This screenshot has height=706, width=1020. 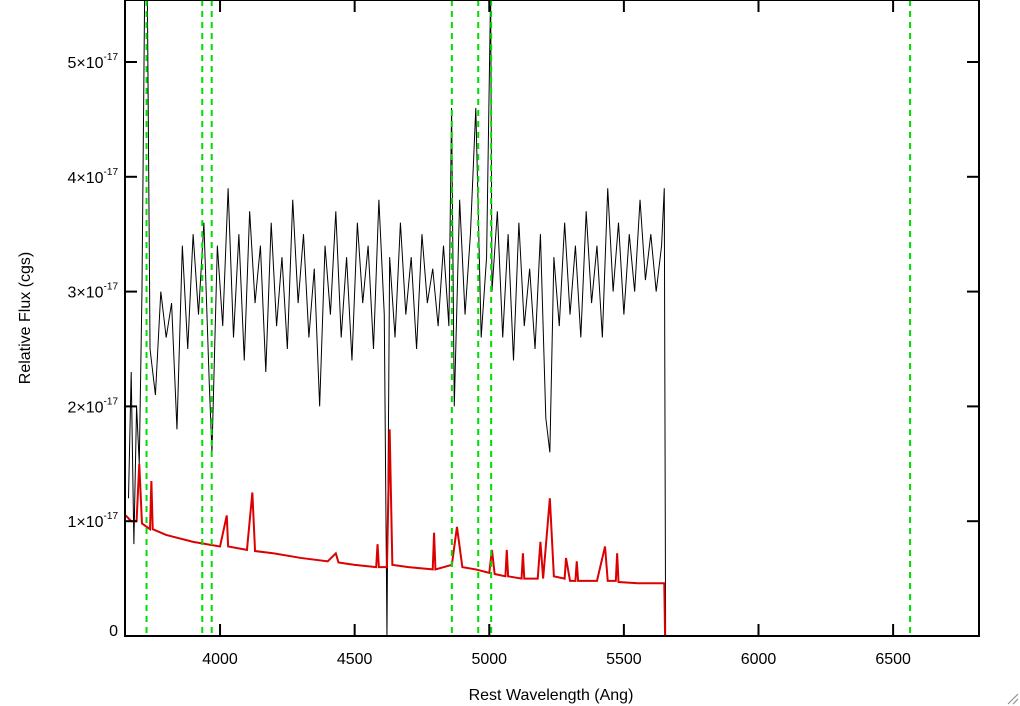 I want to click on y-tick-label: 1×10⁻¹⁷, so click(x=93, y=521).